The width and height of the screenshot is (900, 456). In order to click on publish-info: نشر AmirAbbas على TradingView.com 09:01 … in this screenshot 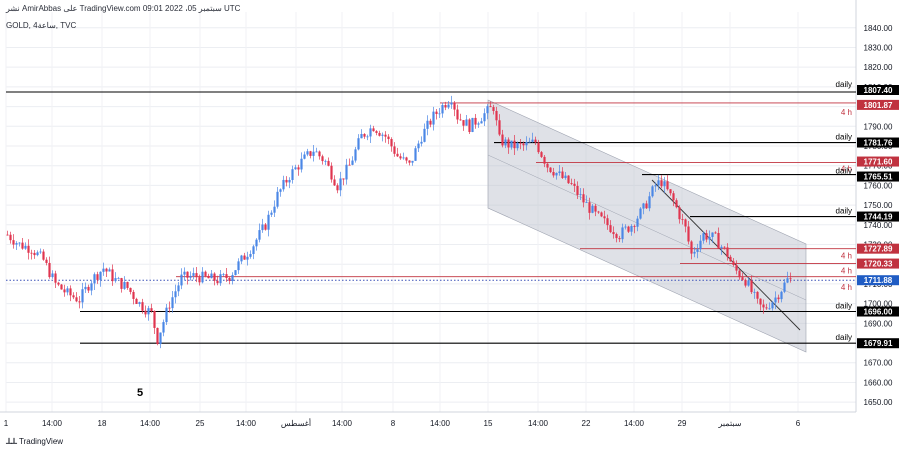, I will do `click(123, 8)`.